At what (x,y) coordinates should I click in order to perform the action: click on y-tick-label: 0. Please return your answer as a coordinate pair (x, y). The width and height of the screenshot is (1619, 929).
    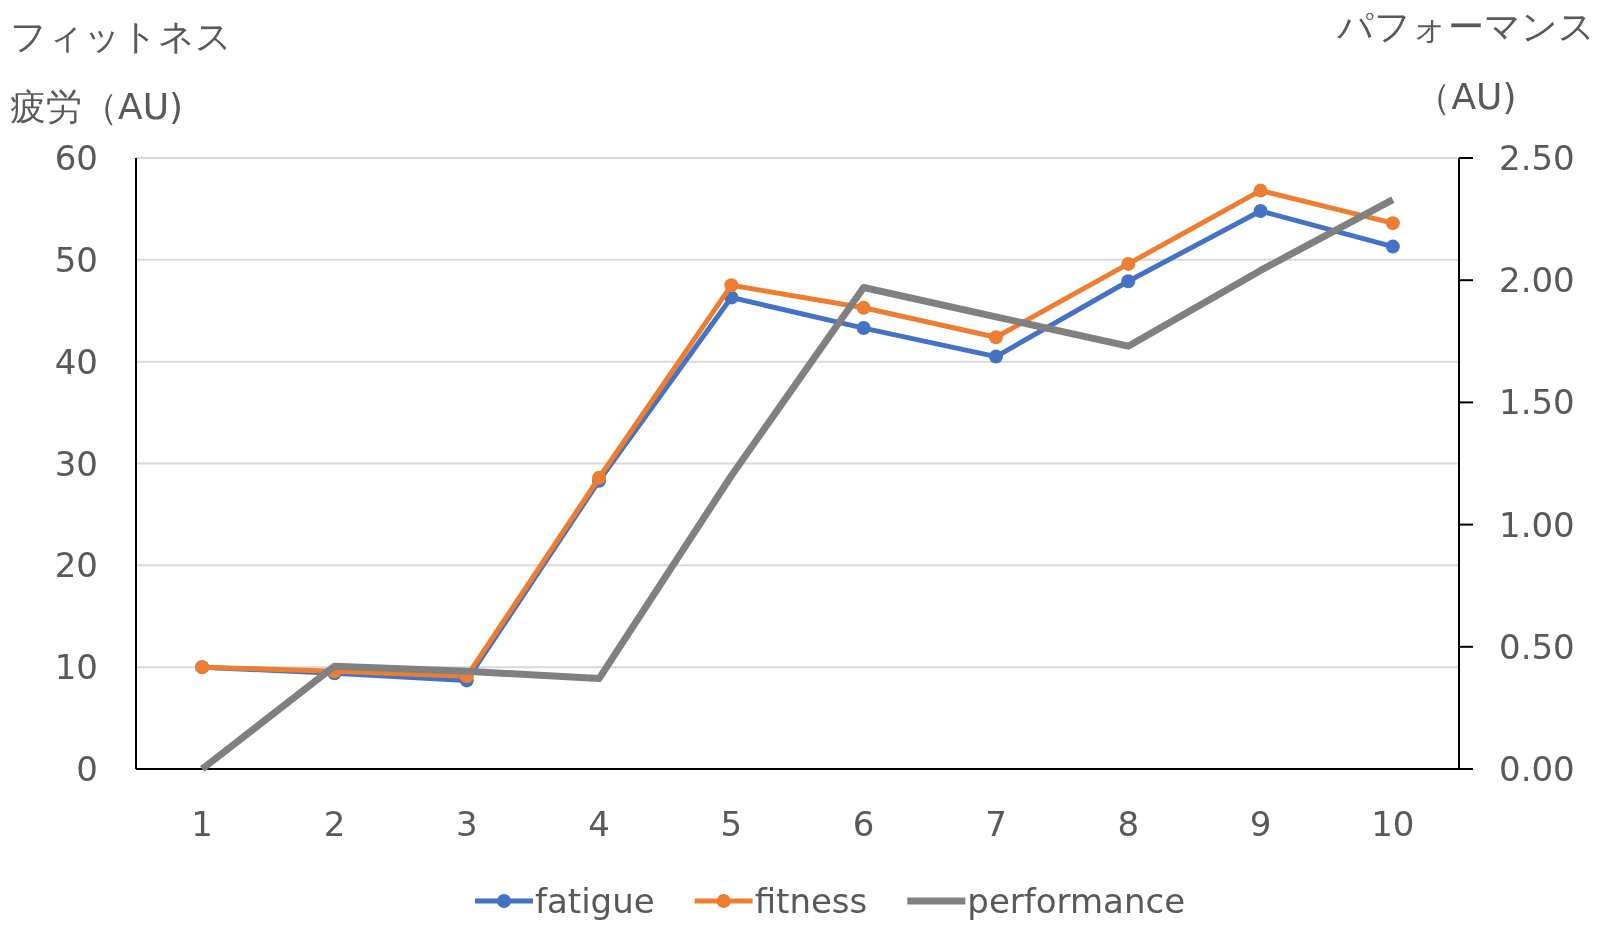
    Looking at the image, I should click on (87, 769).